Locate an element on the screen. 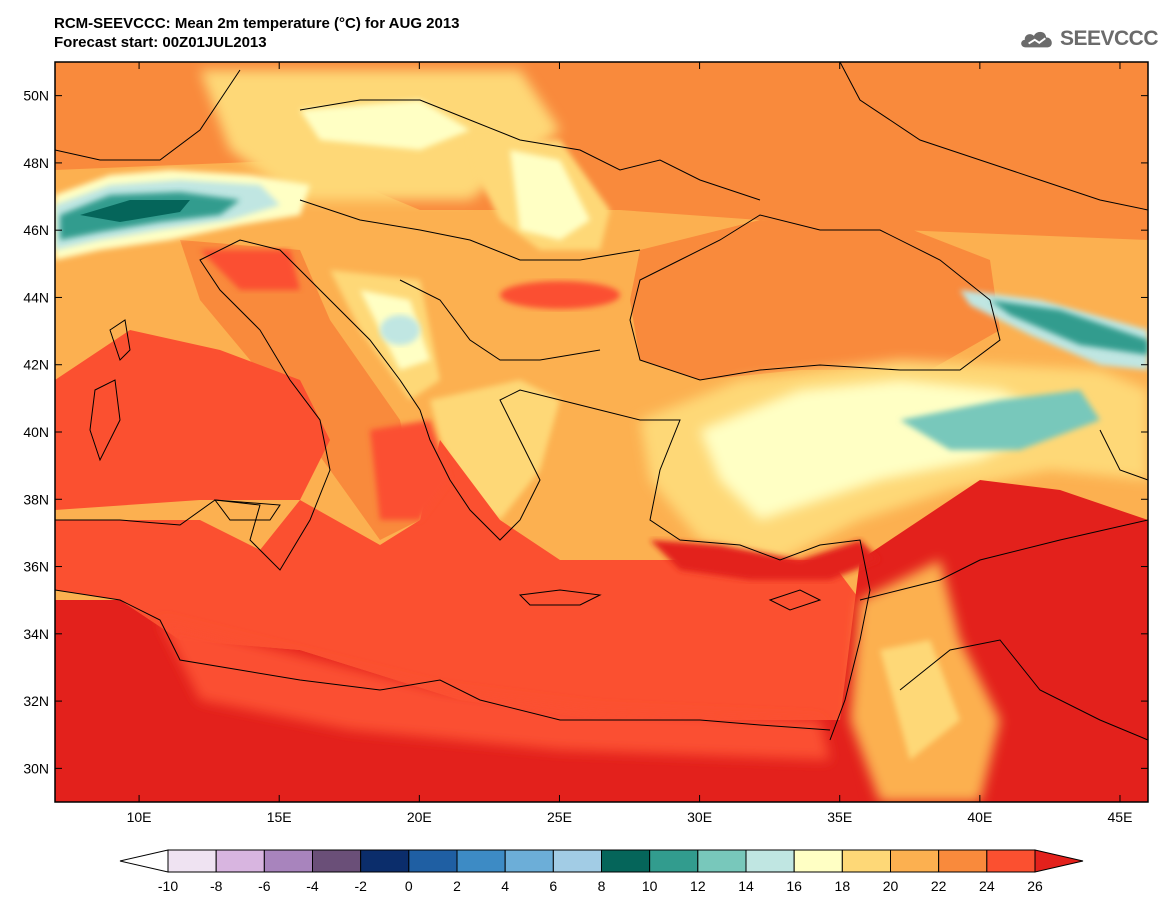  colorbar-label: 10 is located at coordinates (650, 886).